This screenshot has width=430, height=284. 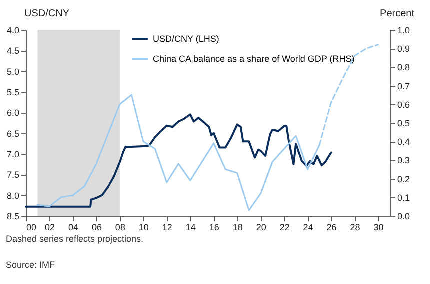 What do you see at coordinates (97, 227) in the screenshot?
I see `x-tick-label: 06` at bounding box center [97, 227].